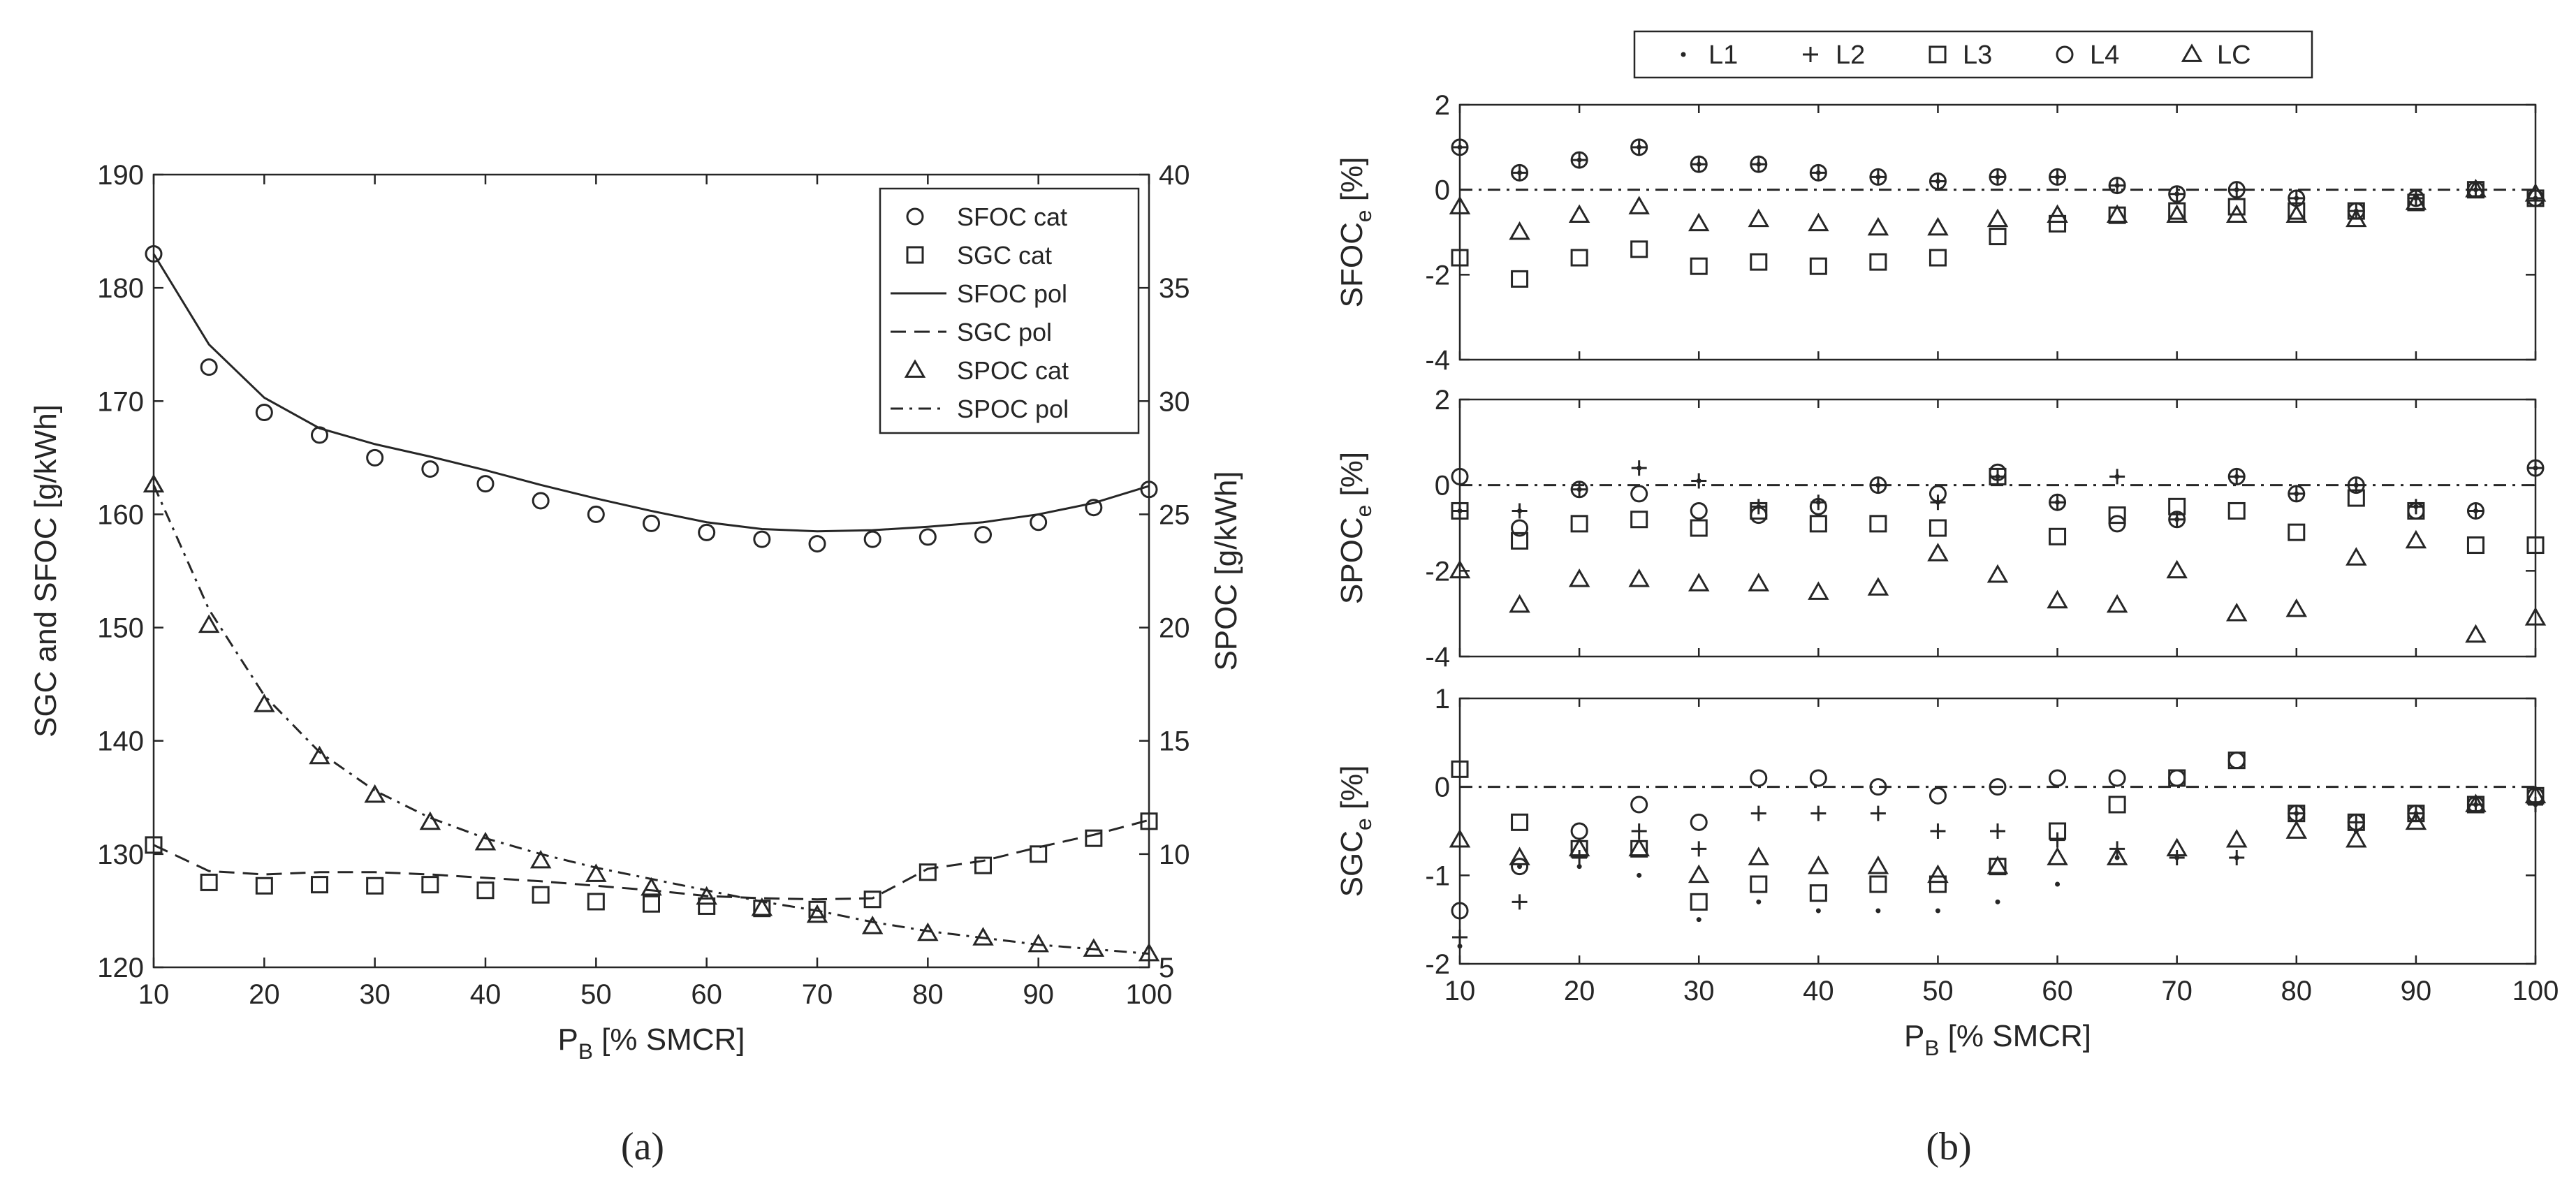 This screenshot has height=1195, width=2576. Describe the element at coordinates (120, 968) in the screenshot. I see `y-tick-label-left-a: 120` at that location.